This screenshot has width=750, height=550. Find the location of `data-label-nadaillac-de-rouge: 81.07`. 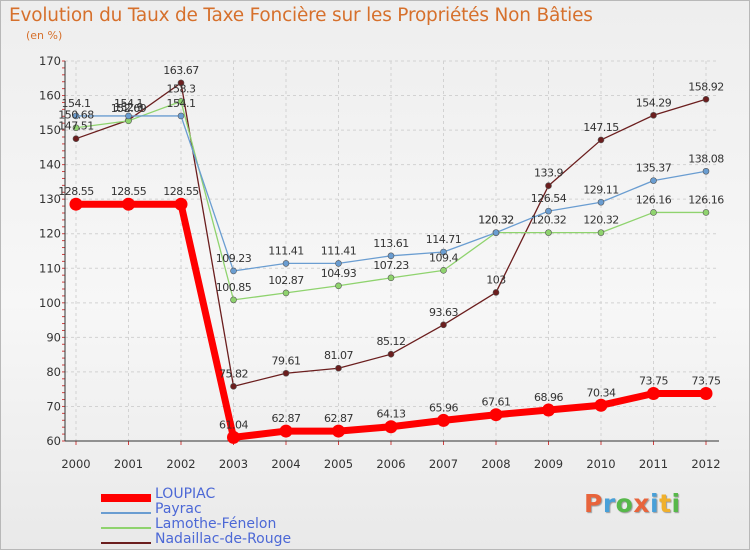

data-label-nadaillac-de-rouge: 81.07 is located at coordinates (338, 355).